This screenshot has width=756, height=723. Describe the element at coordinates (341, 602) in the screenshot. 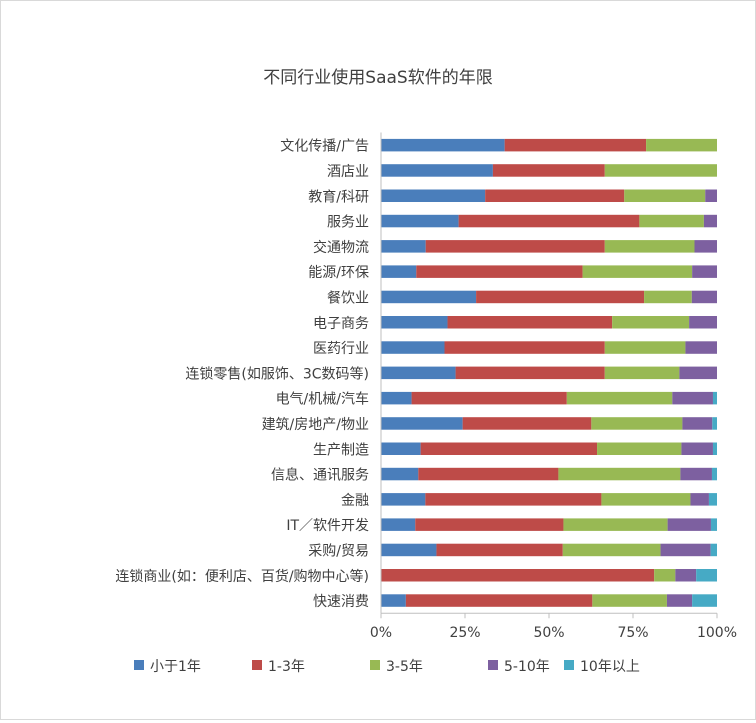

I see `category-label-18: 快速消费` at that location.